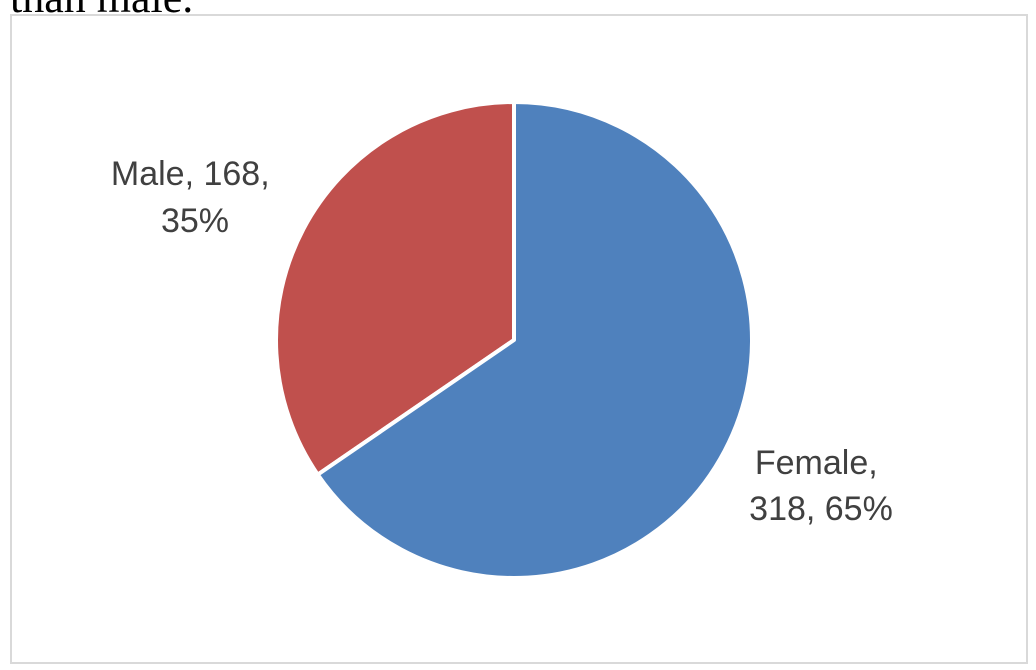  Describe the element at coordinates (395, 288) in the screenshot. I see `pie-slice-male` at that location.